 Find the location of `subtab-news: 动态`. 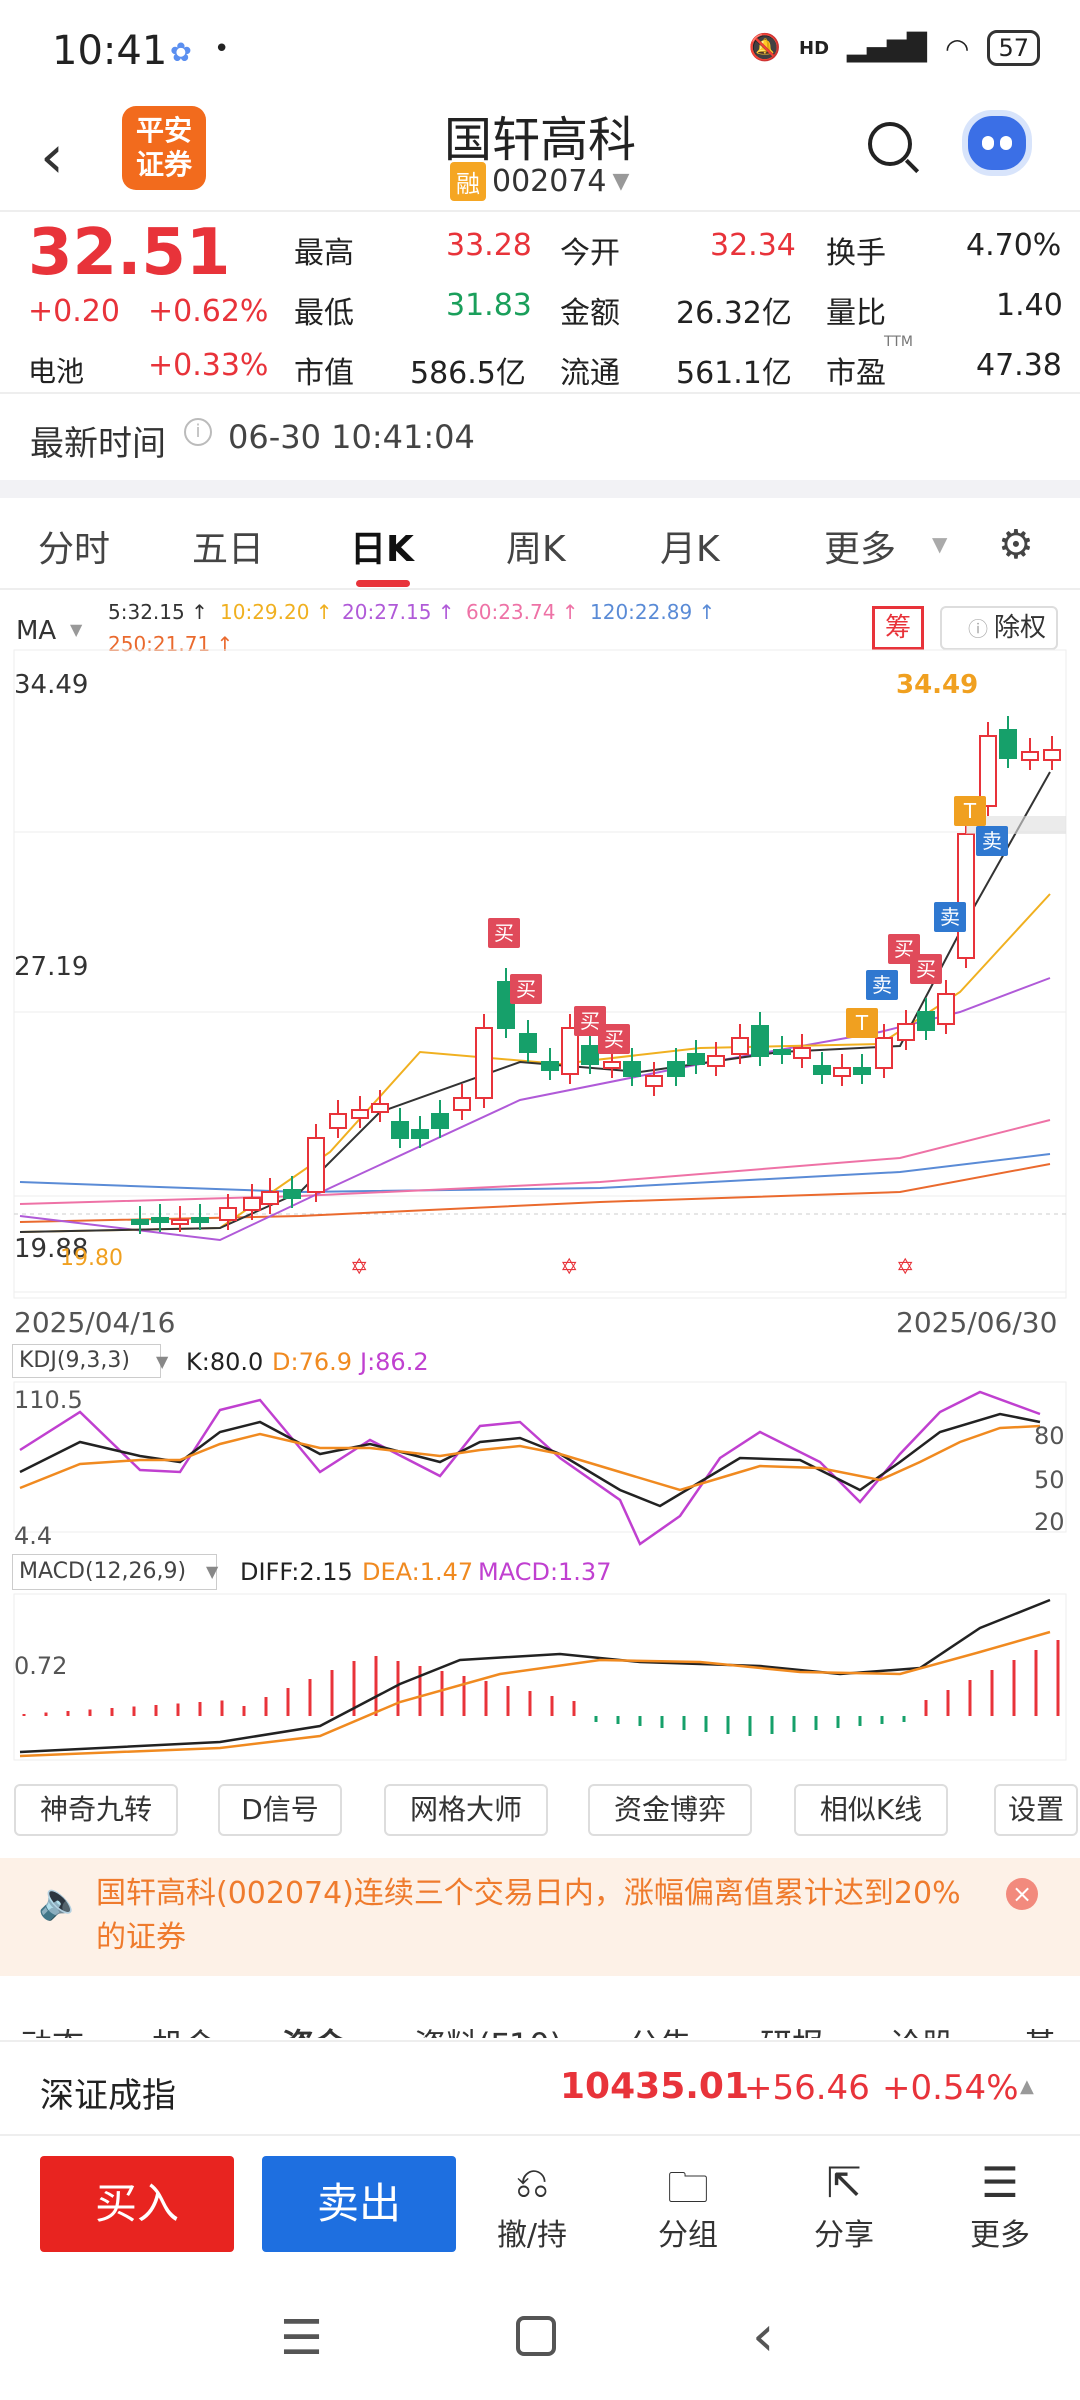

subtab-news: 动态 is located at coordinates (52, 2029).